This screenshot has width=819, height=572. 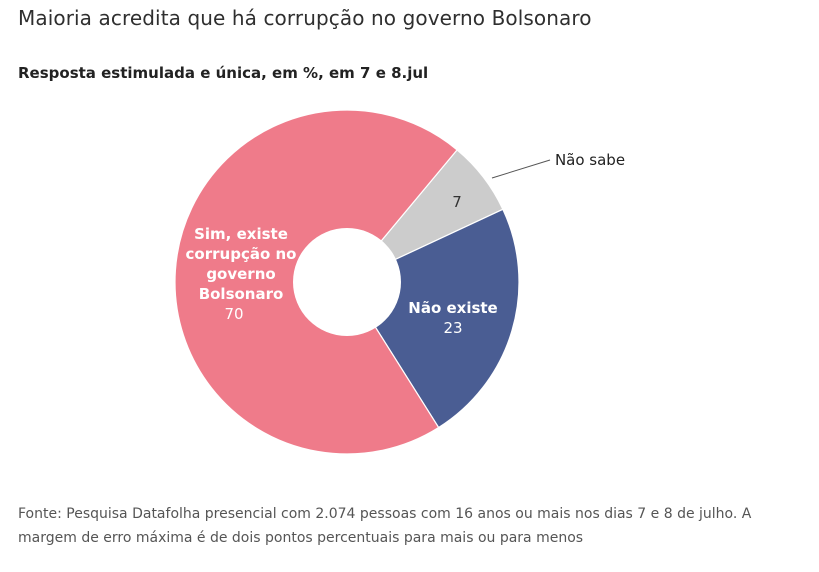 What do you see at coordinates (590, 160) in the screenshot?
I see `slice-name-label: Não sabe` at bounding box center [590, 160].